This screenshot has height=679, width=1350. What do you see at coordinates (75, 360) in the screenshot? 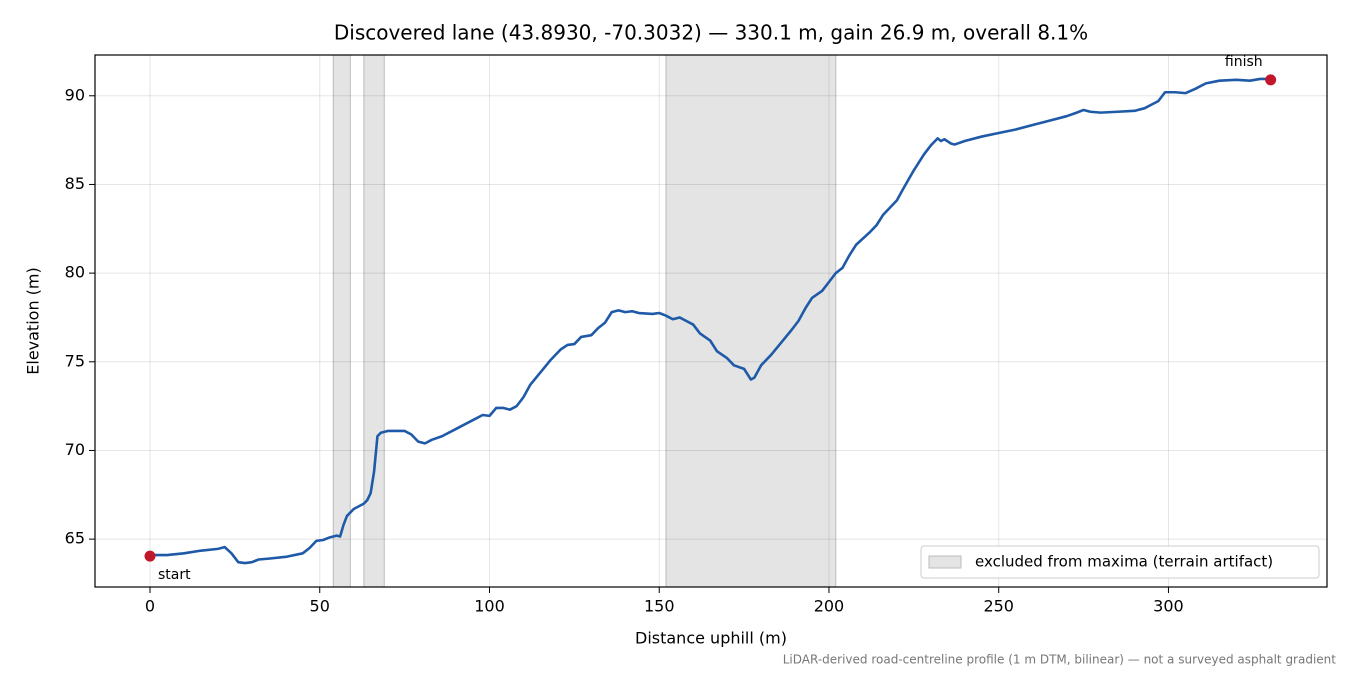
I see `y-tick-label: 75` at bounding box center [75, 360].